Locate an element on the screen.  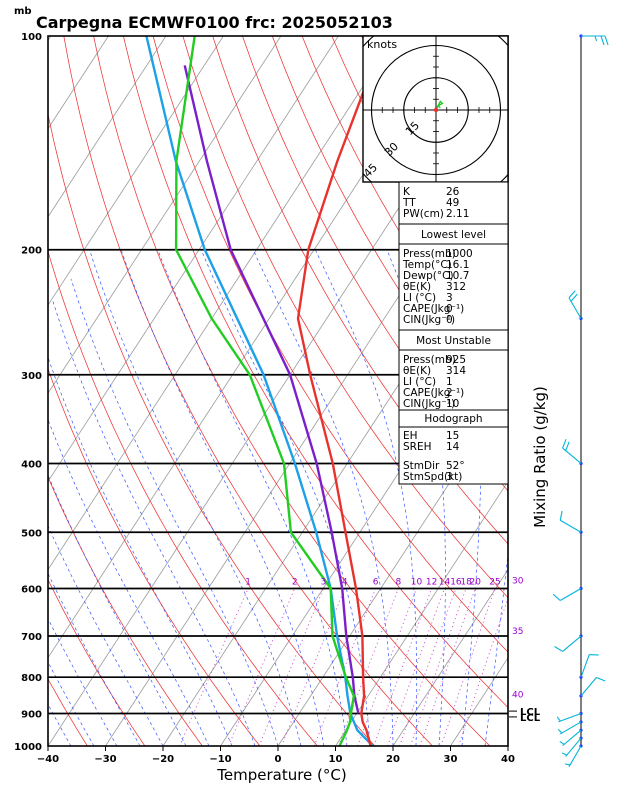
mixing-ratio-label: 14 is located at coordinates (445, 582).